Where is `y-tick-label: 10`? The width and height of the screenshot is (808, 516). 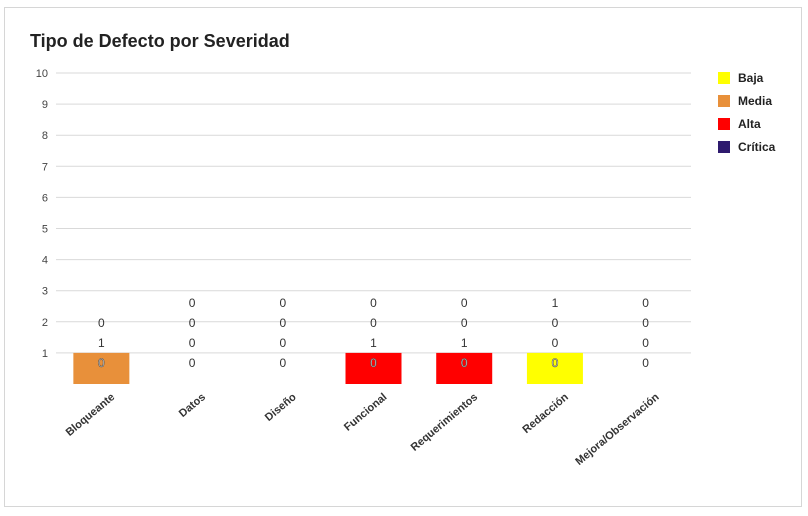
y-tick-label: 10 is located at coordinates (42, 74).